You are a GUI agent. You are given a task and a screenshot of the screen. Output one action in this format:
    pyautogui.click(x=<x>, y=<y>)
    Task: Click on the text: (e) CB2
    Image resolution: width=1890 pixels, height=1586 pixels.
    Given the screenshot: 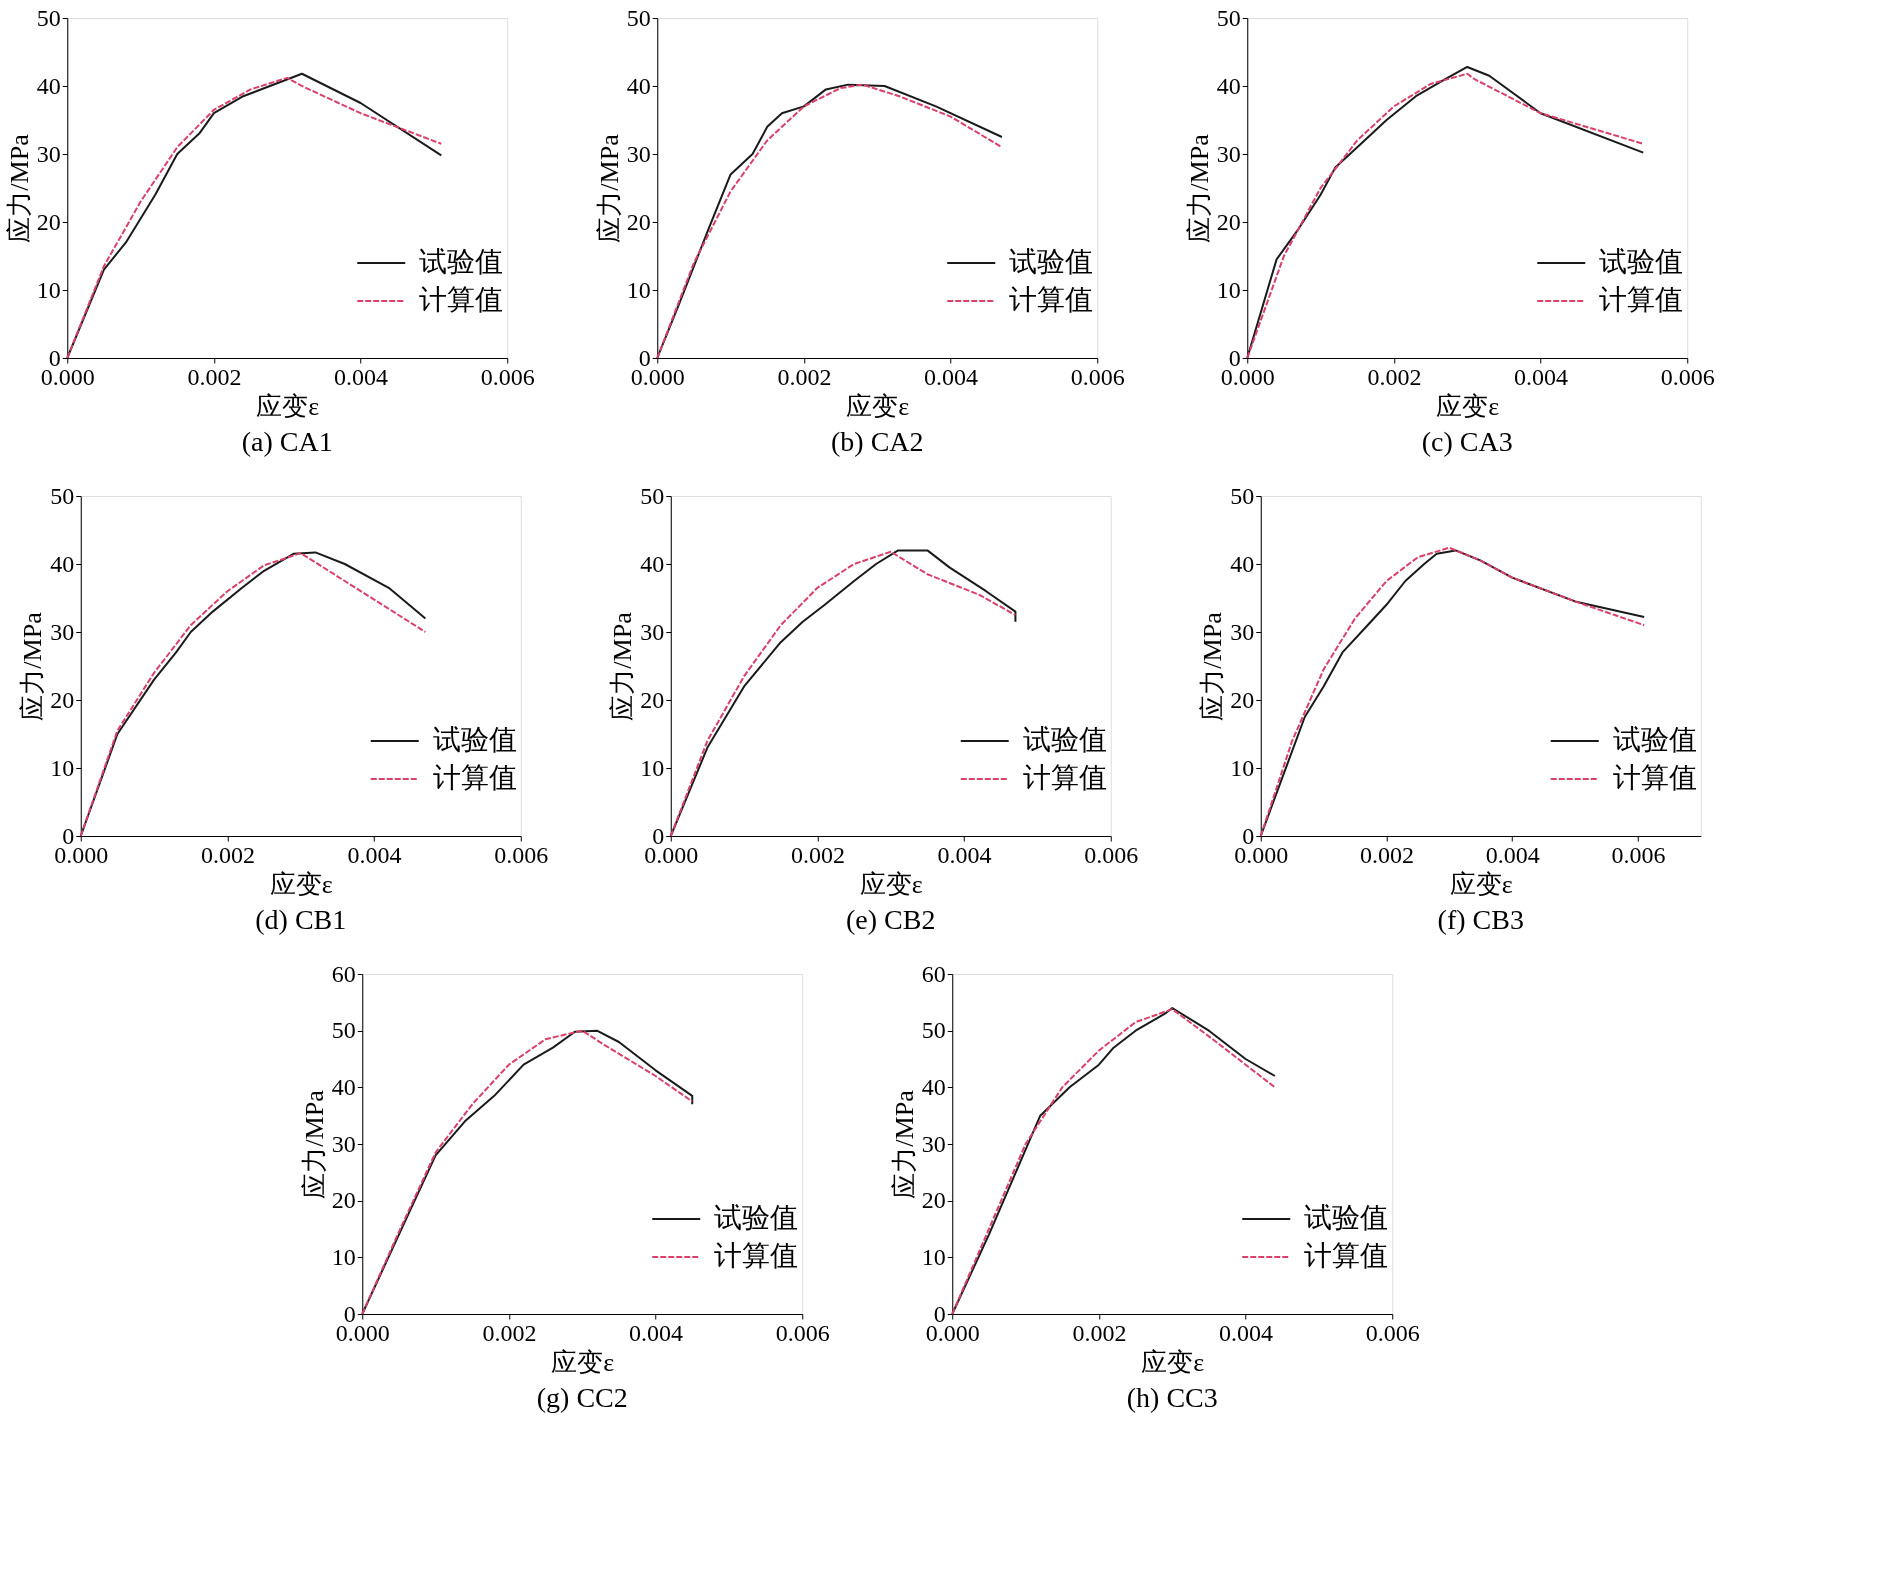 What is the action you would take?
    pyautogui.click(x=891, y=919)
    